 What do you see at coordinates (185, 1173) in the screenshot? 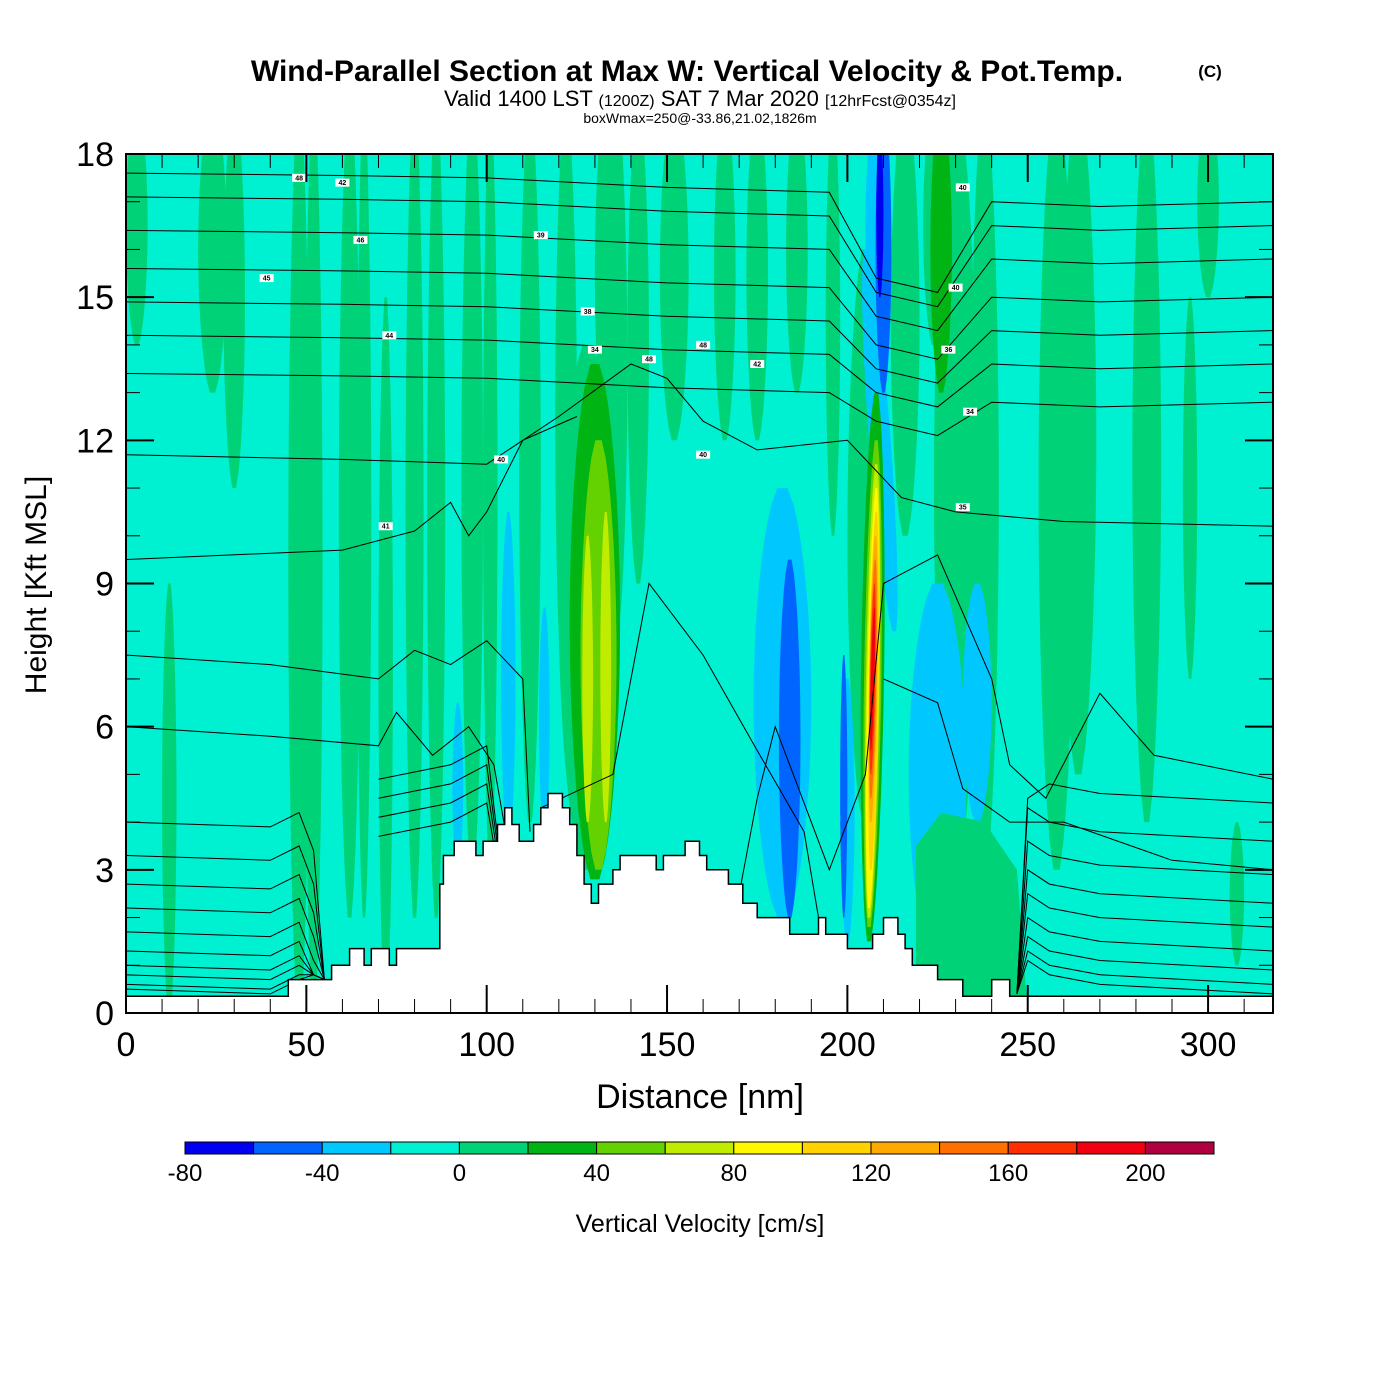
I see `colorbar-tick-label: -80` at bounding box center [185, 1173].